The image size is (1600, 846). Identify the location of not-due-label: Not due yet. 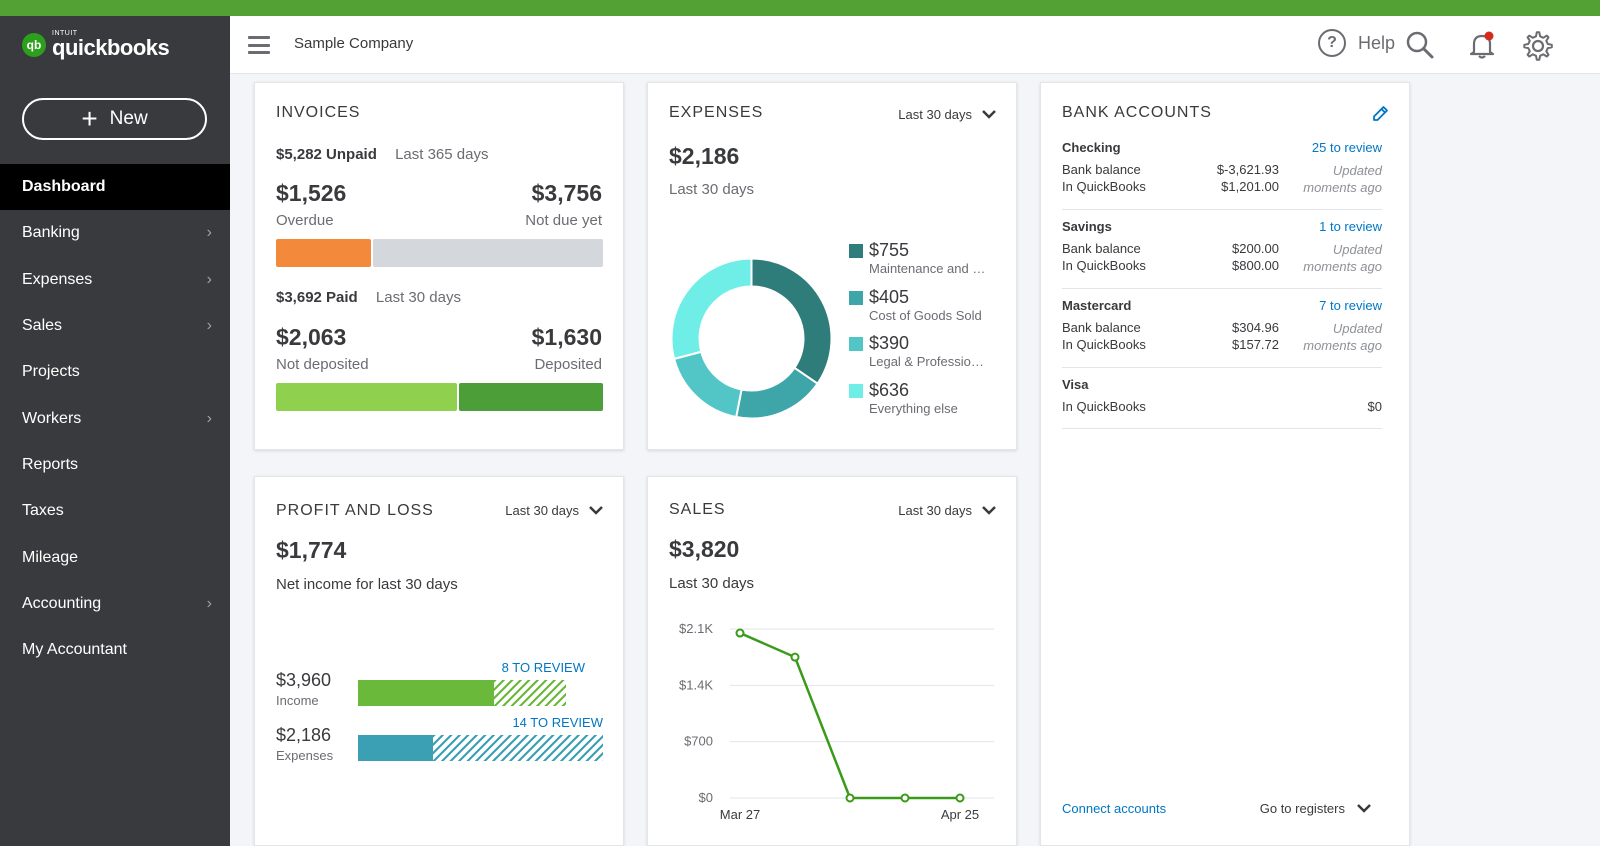
(563, 220).